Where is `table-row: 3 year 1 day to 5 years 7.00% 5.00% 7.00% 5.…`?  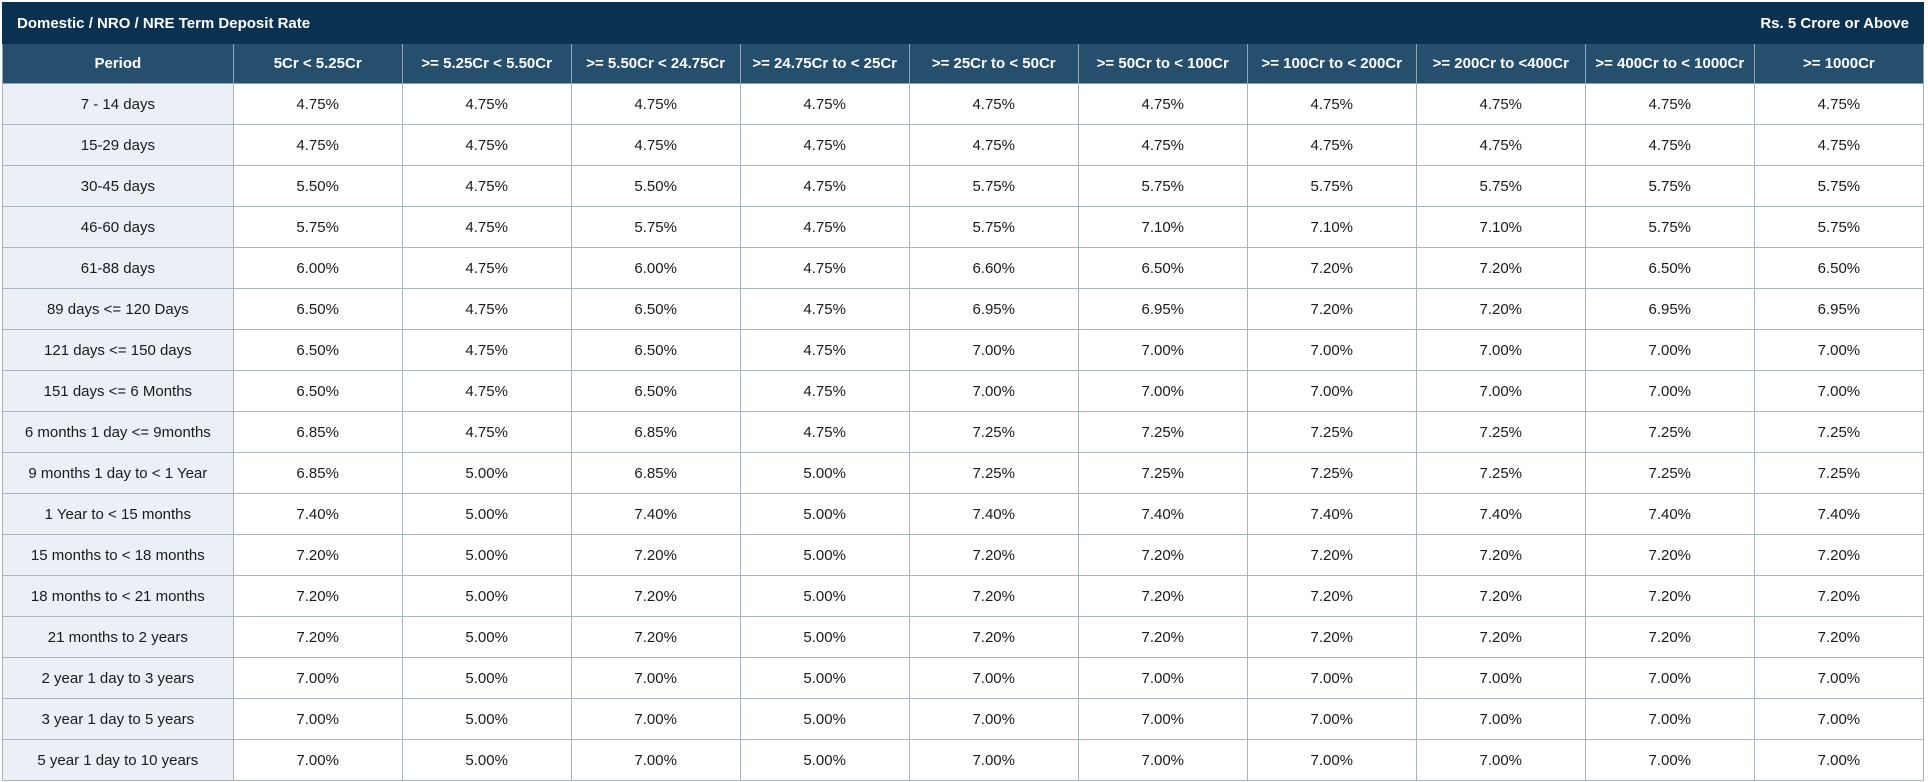
table-row: 3 year 1 day to 5 years 7.00% 5.00% 7.00% 5.… is located at coordinates (963, 719).